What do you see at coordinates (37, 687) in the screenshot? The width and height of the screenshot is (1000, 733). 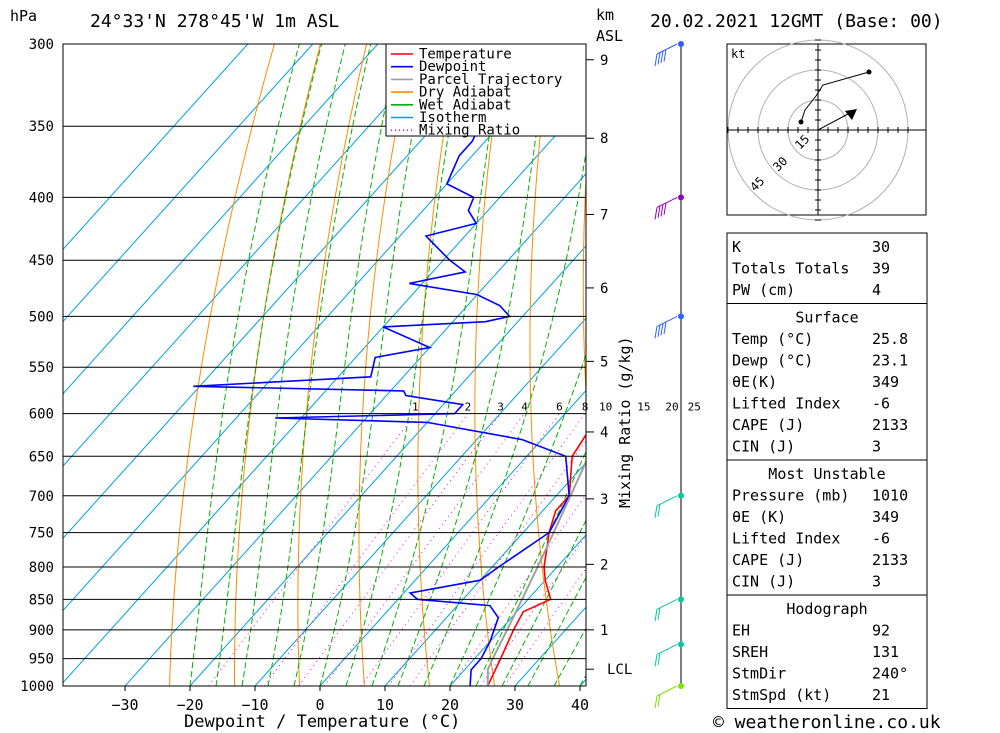 I see `pressure-tick-label: 1000` at bounding box center [37, 687].